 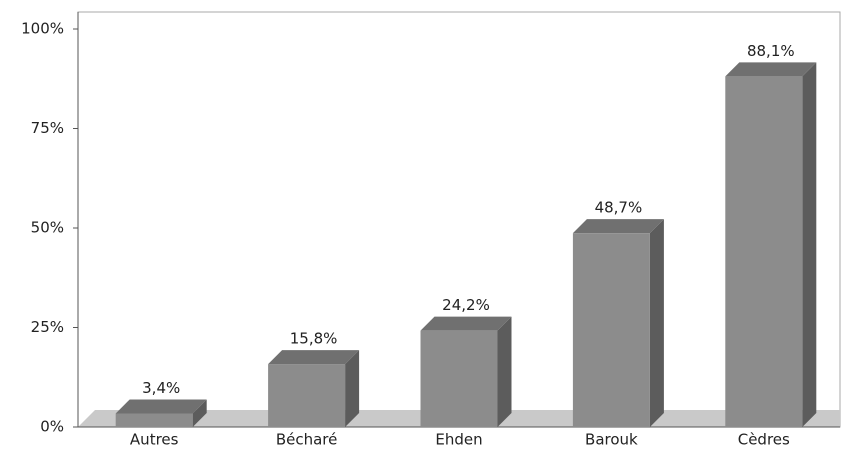 I want to click on x-tick-label: Cèdres, so click(x=764, y=440).